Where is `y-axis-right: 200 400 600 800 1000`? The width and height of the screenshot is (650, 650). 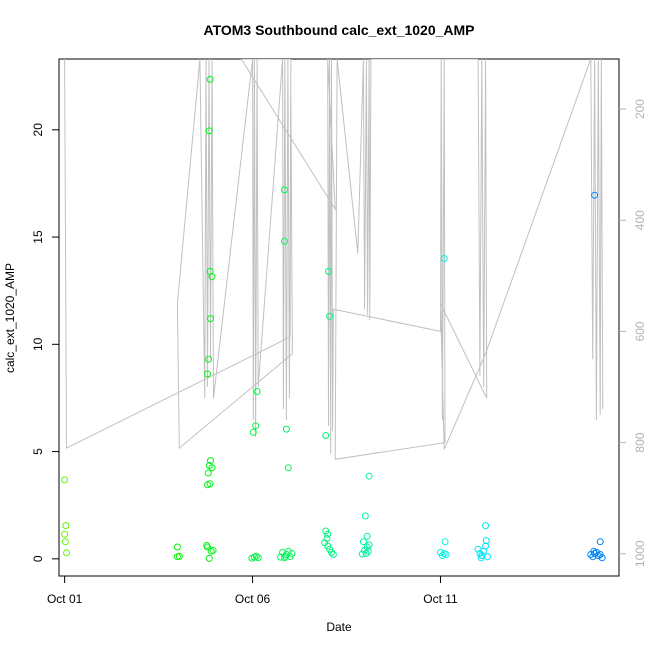
y-axis-right: 200 400 600 800 1000 is located at coordinates (633, 333).